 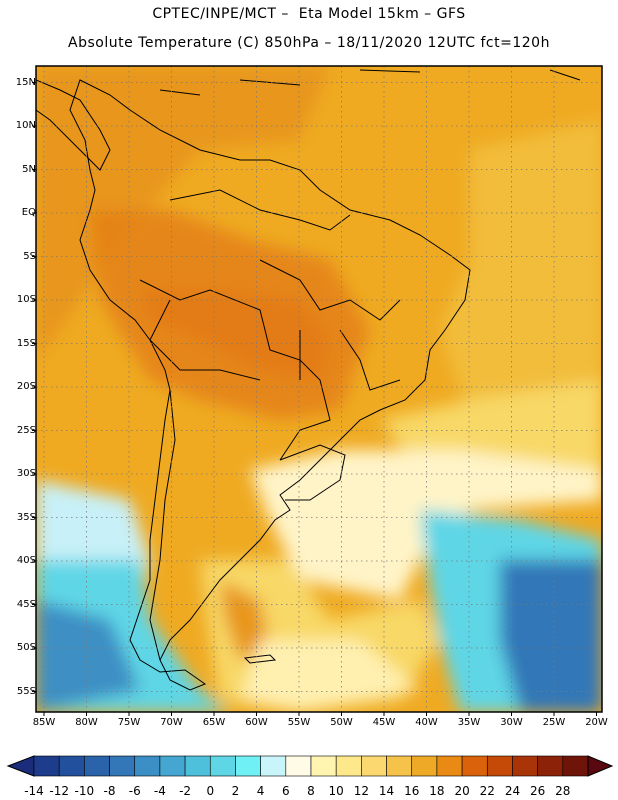 I want to click on central-america-coast, so click(x=73, y=125).